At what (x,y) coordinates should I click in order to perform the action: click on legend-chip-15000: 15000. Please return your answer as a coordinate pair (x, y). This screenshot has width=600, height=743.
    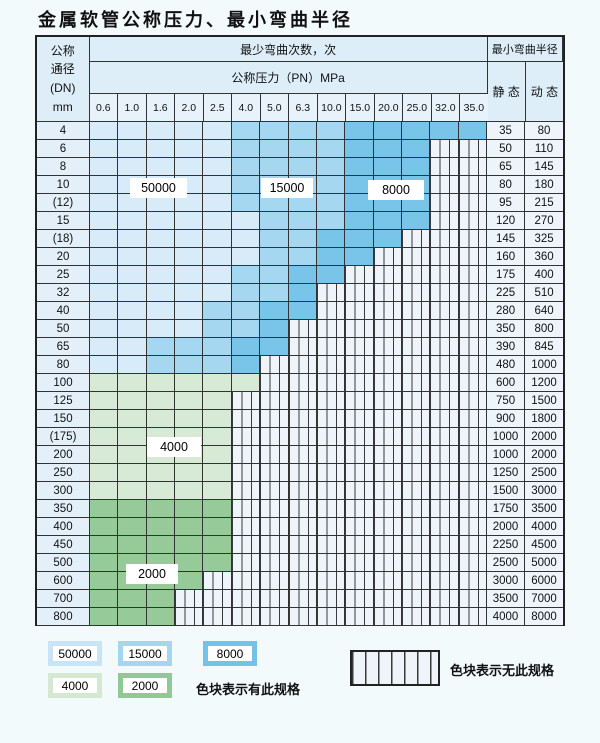
    Looking at the image, I should click on (145, 653).